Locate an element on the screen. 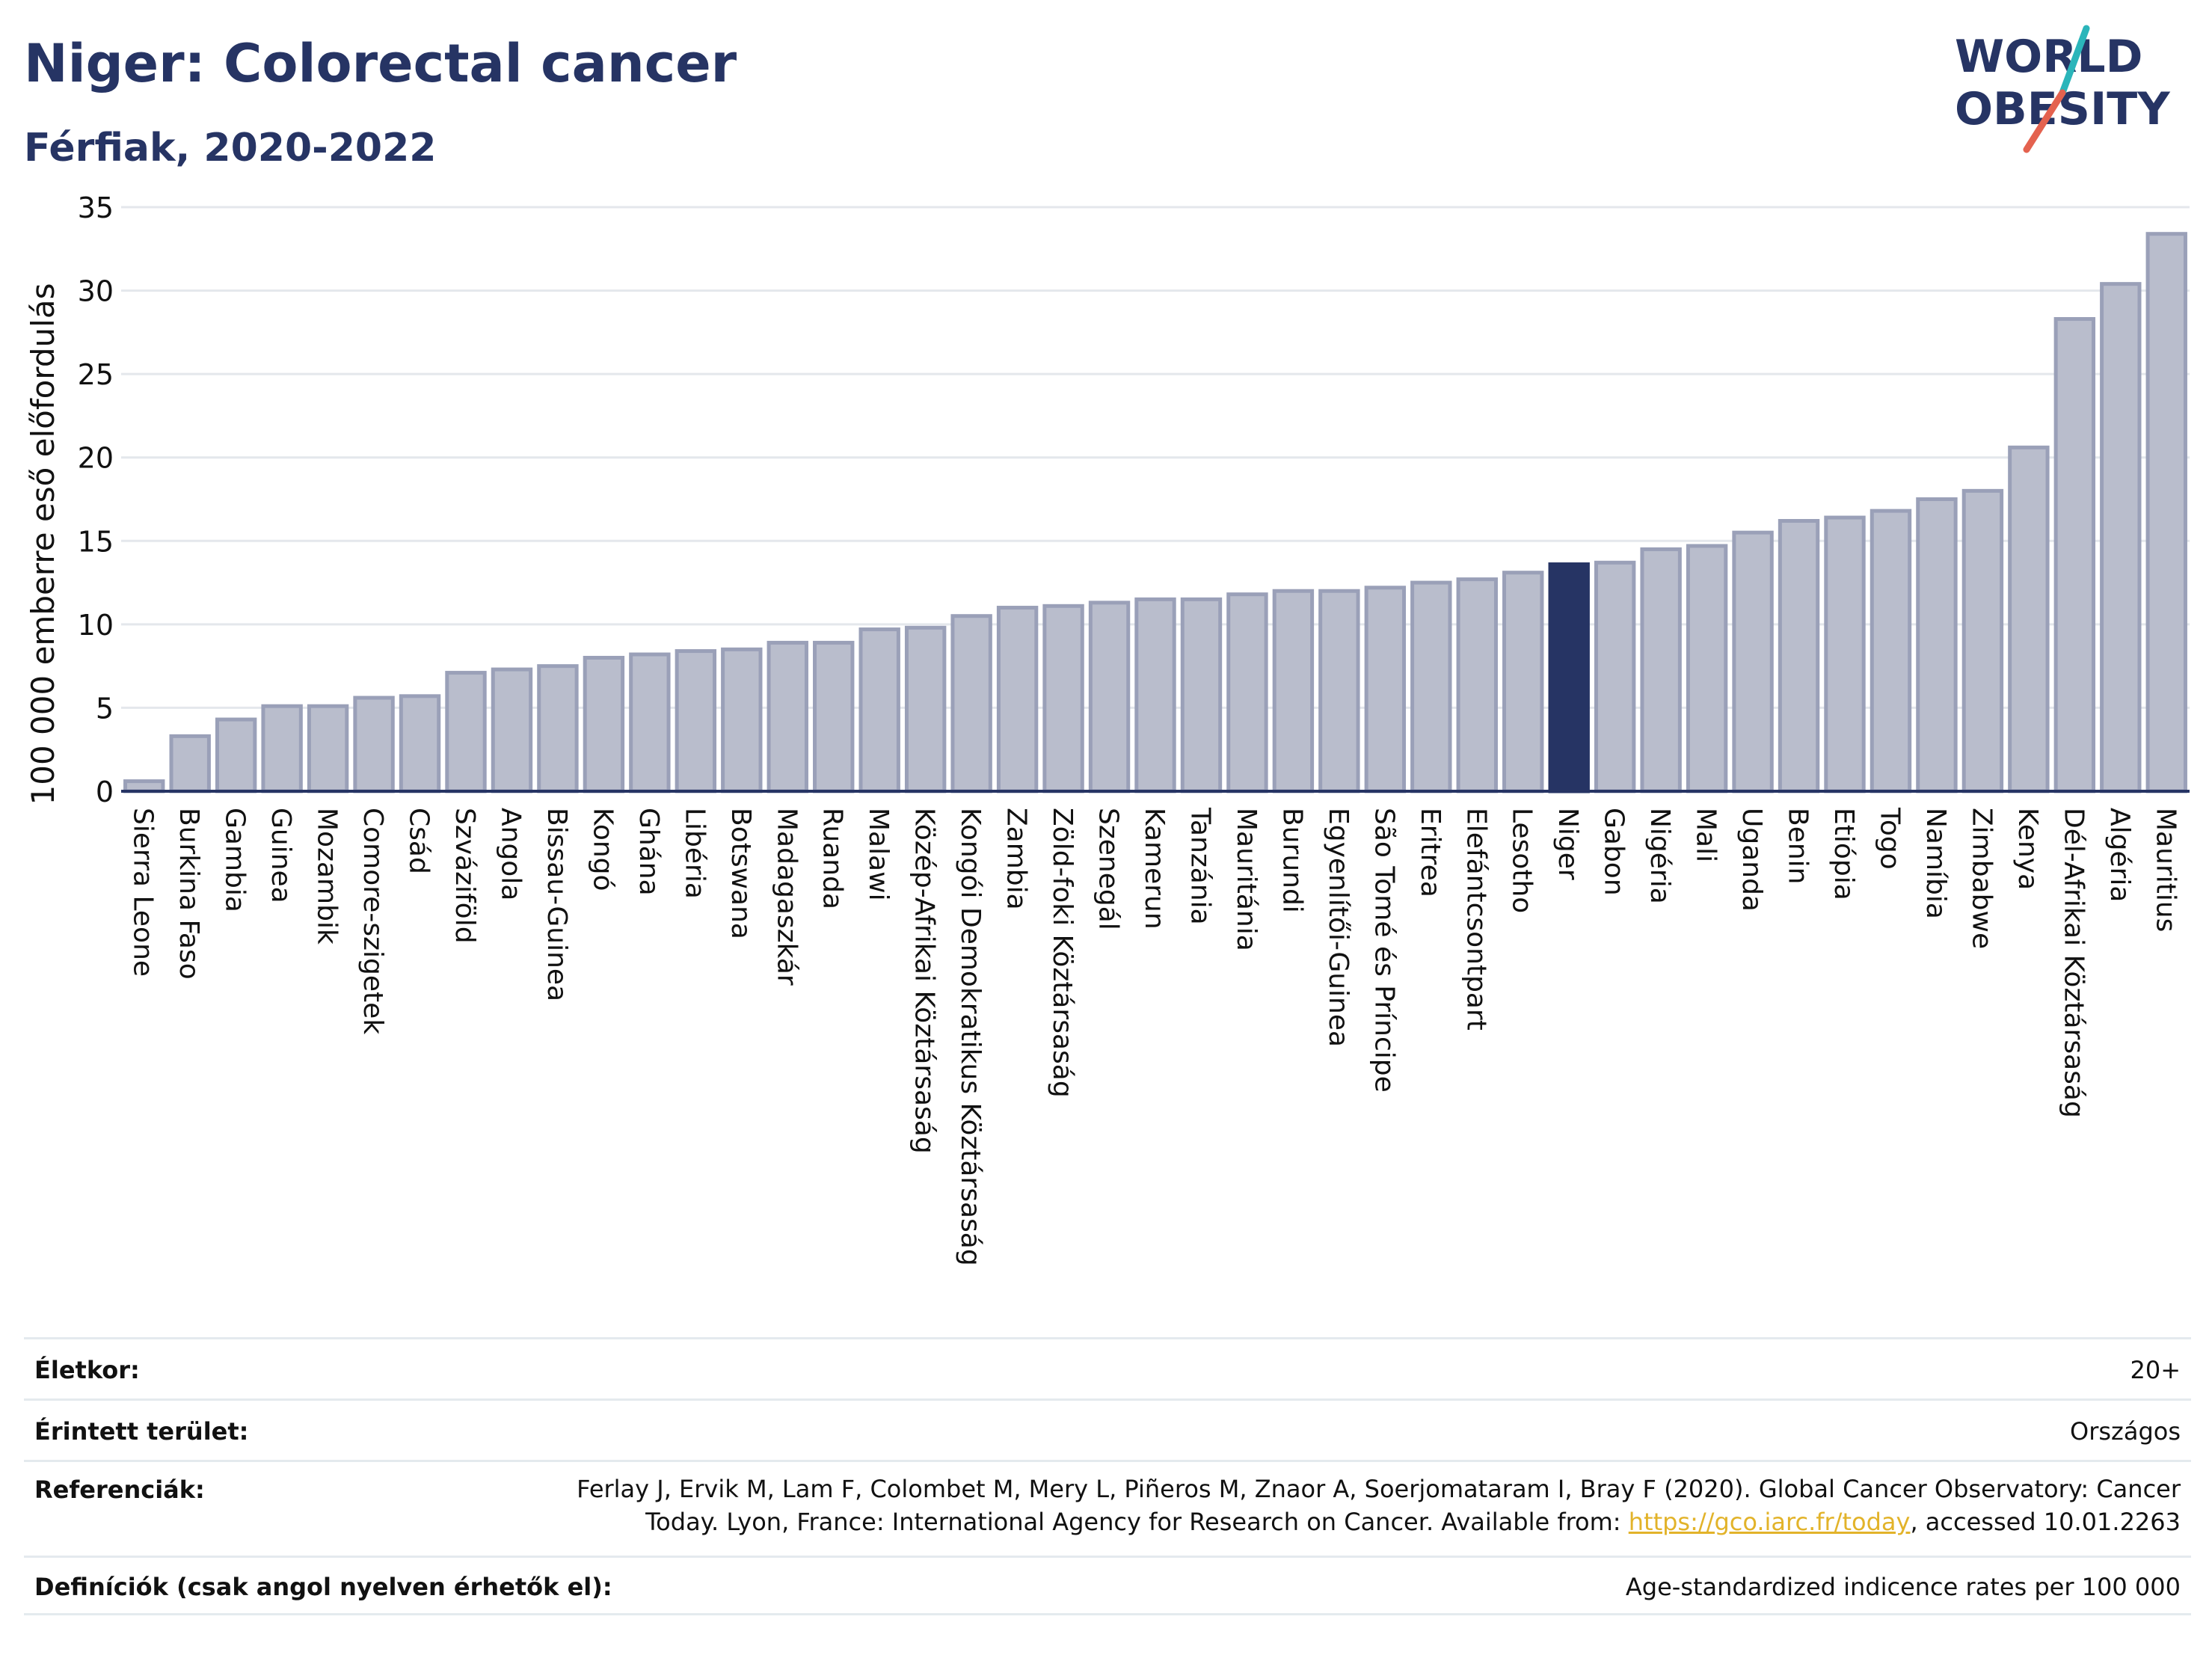 Image resolution: width=2212 pixels, height=1655 pixels. x-tick-label: Madagaszkár is located at coordinates (786, 897).